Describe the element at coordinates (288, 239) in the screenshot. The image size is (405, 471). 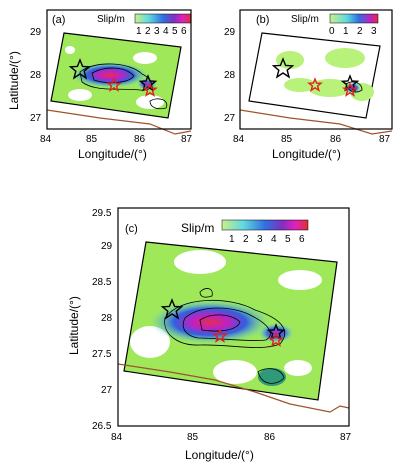
I see `colorbar-tick: 5` at that location.